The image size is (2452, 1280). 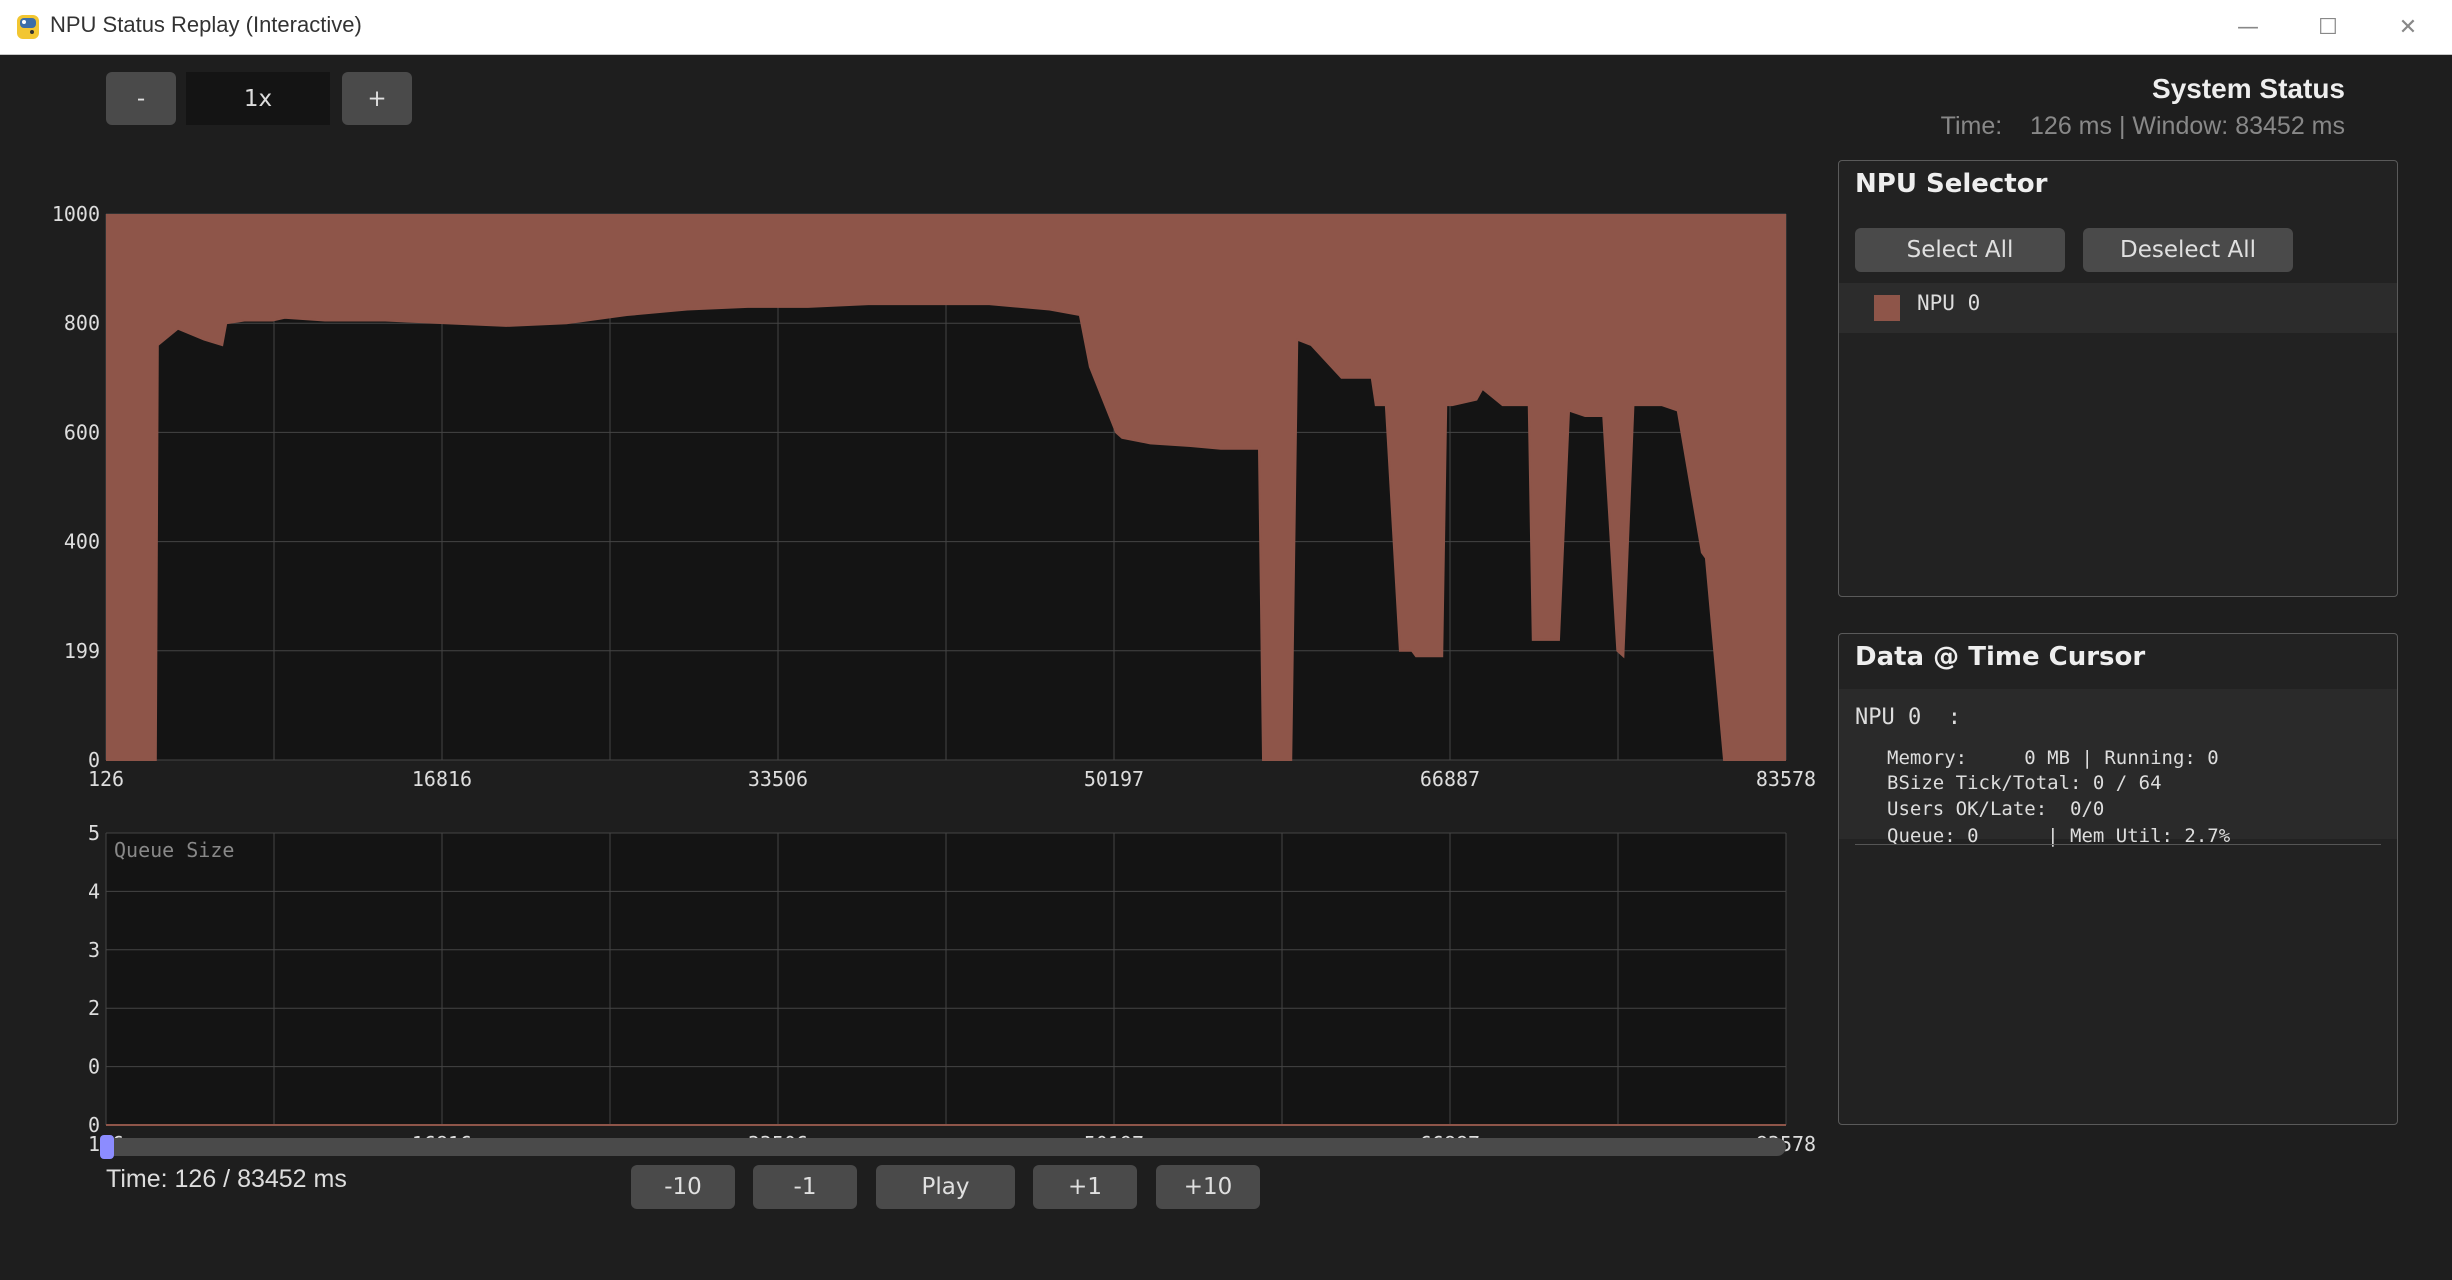 What do you see at coordinates (1114, 779) in the screenshot?
I see `x-tick-label: 50197` at bounding box center [1114, 779].